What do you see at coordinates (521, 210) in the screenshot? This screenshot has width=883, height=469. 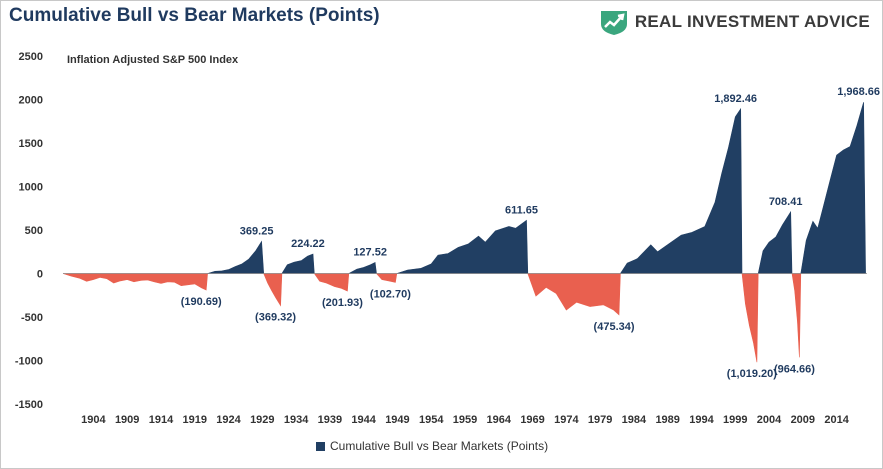 I see `data-label: 611.65` at bounding box center [521, 210].